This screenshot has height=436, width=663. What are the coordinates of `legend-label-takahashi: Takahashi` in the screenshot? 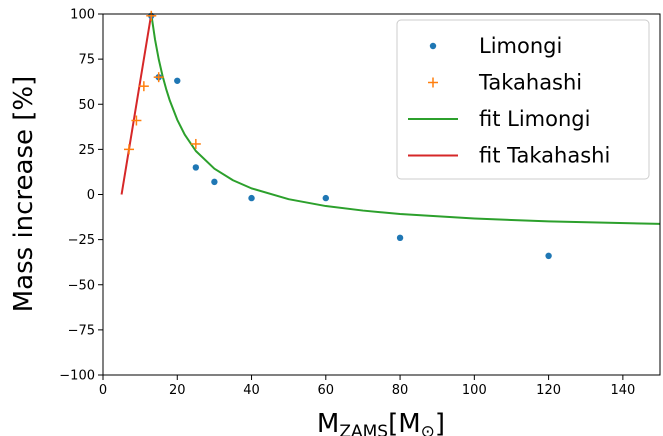 It's located at (530, 83).